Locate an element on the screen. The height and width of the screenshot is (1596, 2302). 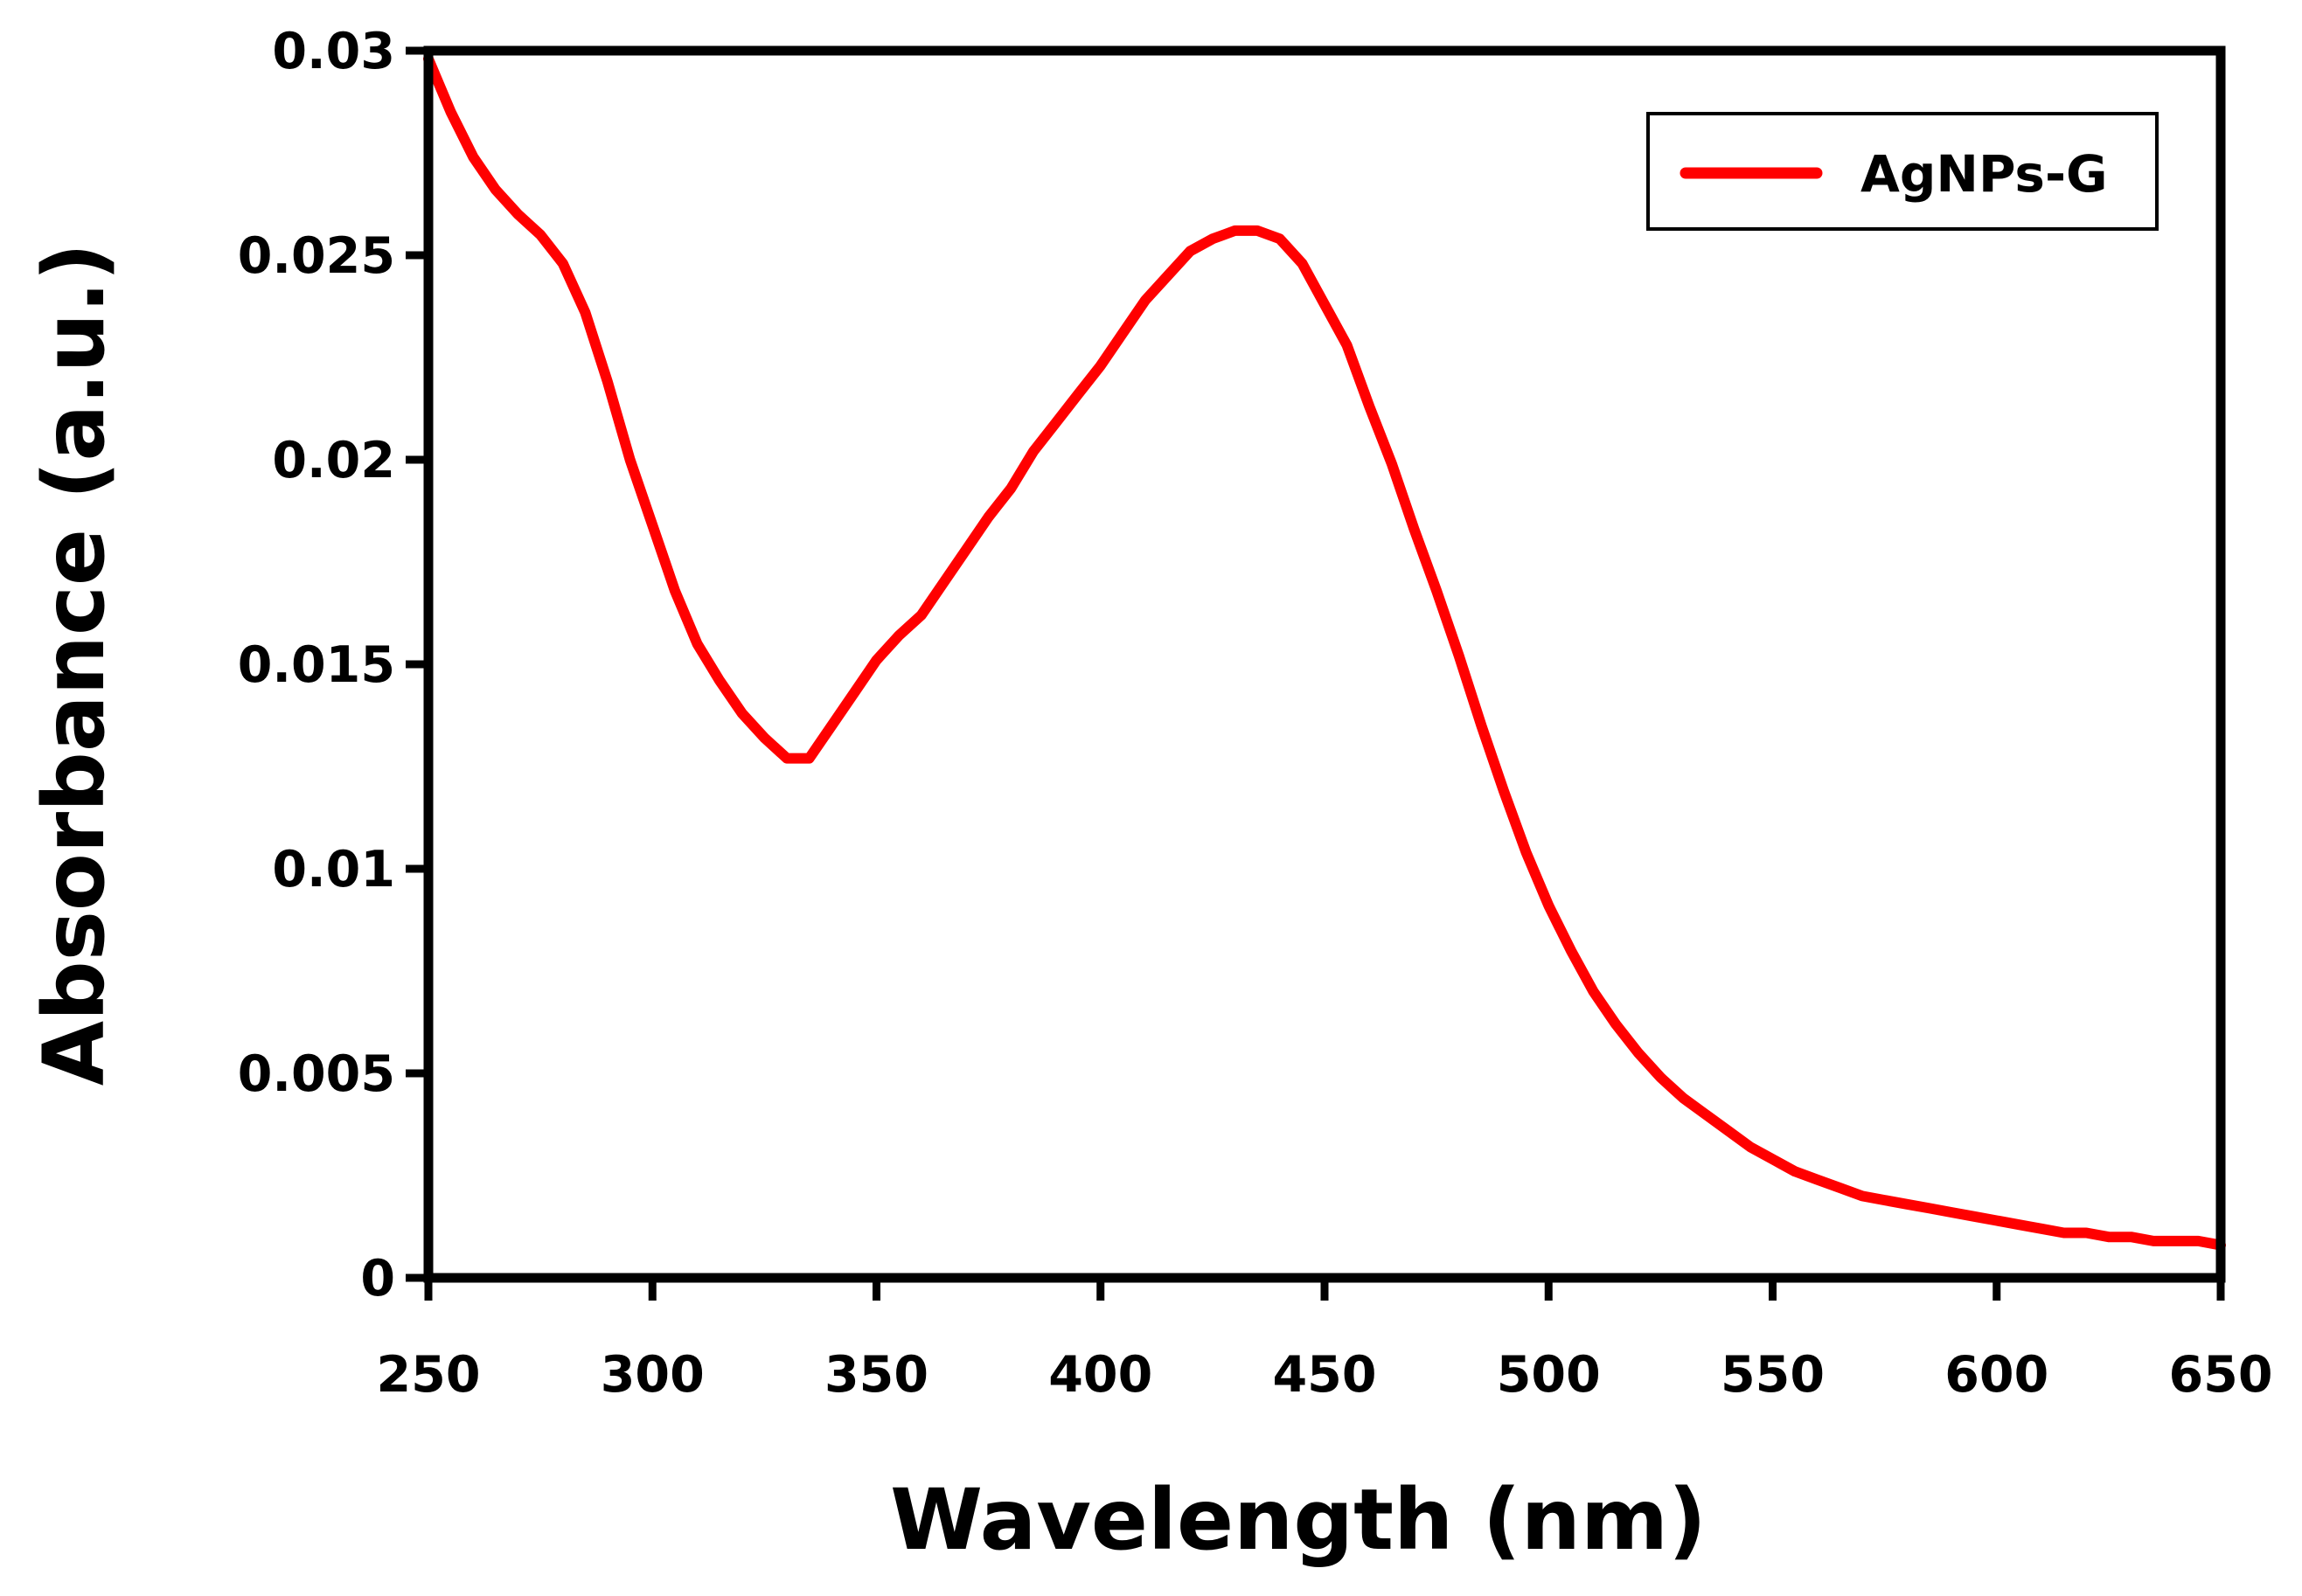
y-tick-label-0.01: 0.01 is located at coordinates (333, 870).